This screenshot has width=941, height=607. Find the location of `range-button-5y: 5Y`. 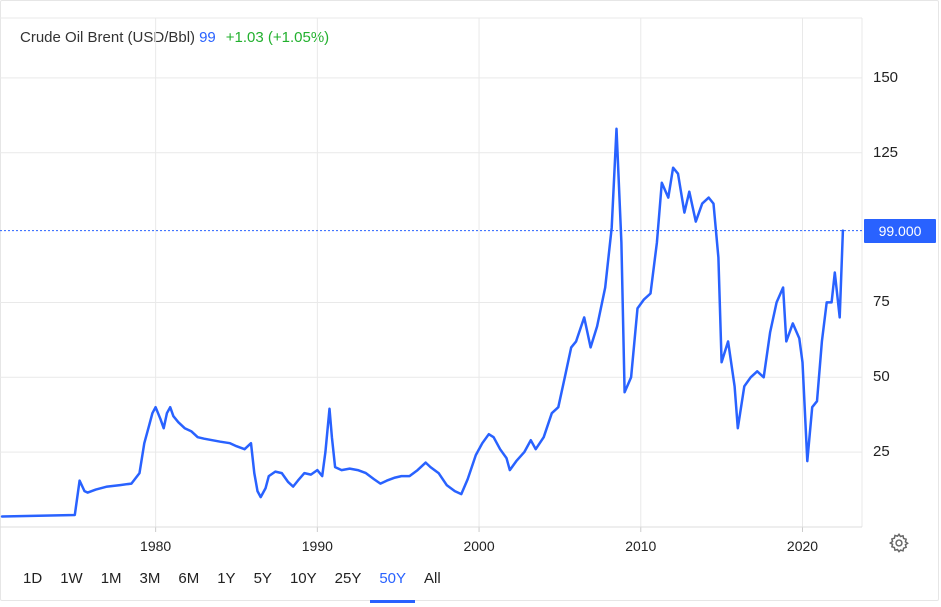

range-button-5y: 5Y is located at coordinates (262, 578).